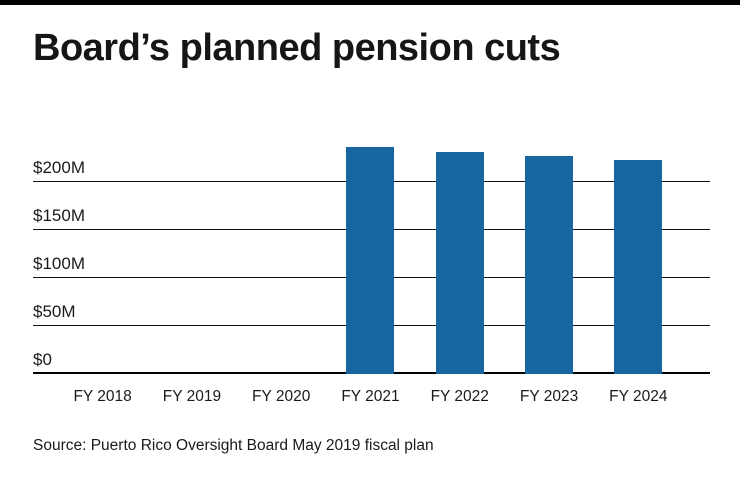  Describe the element at coordinates (638, 266) in the screenshot. I see `bar-fy-2024` at that location.